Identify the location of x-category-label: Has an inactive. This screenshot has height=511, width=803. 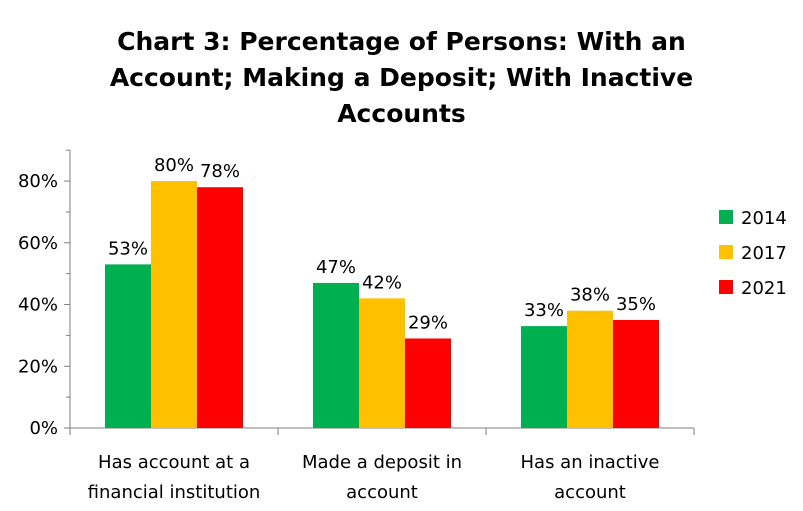
(590, 462).